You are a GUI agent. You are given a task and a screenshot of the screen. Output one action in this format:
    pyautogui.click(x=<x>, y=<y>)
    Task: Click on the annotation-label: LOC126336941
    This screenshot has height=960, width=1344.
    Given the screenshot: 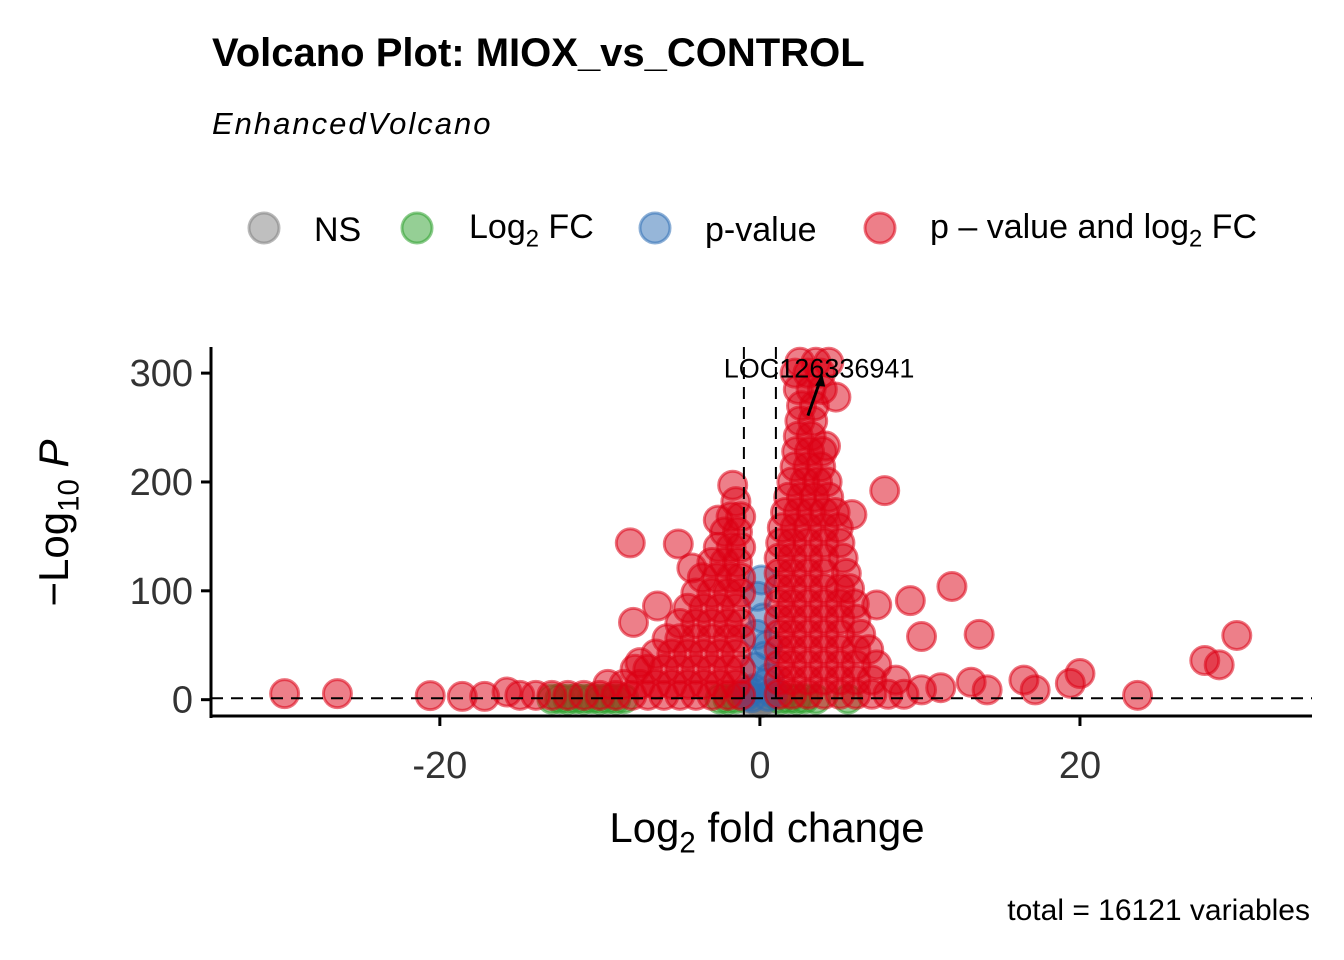 What is the action you would take?
    pyautogui.click(x=819, y=369)
    